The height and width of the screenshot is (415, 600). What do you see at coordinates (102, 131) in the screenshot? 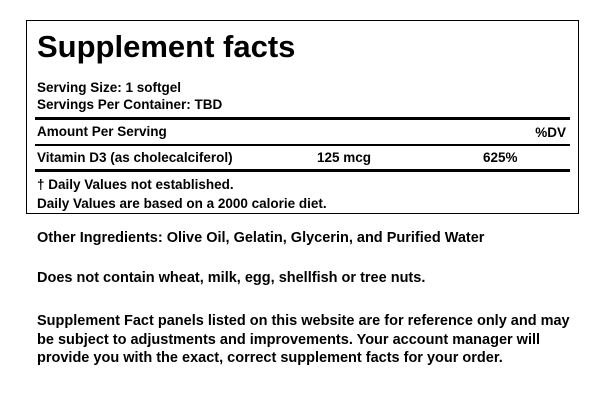
I see `amount-header: Amount Per Serving` at bounding box center [102, 131].